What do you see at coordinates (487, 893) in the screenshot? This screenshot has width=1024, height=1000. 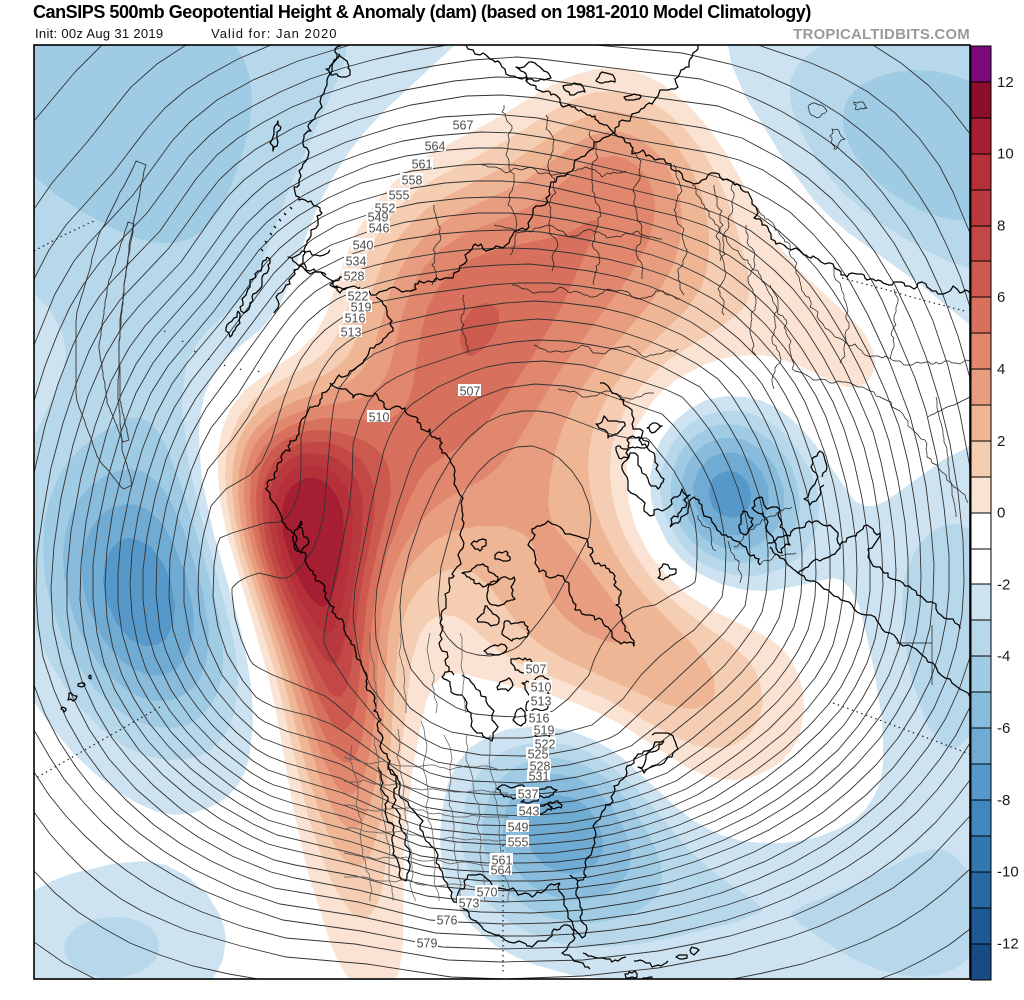 I see `svg-text: 570` at bounding box center [487, 893].